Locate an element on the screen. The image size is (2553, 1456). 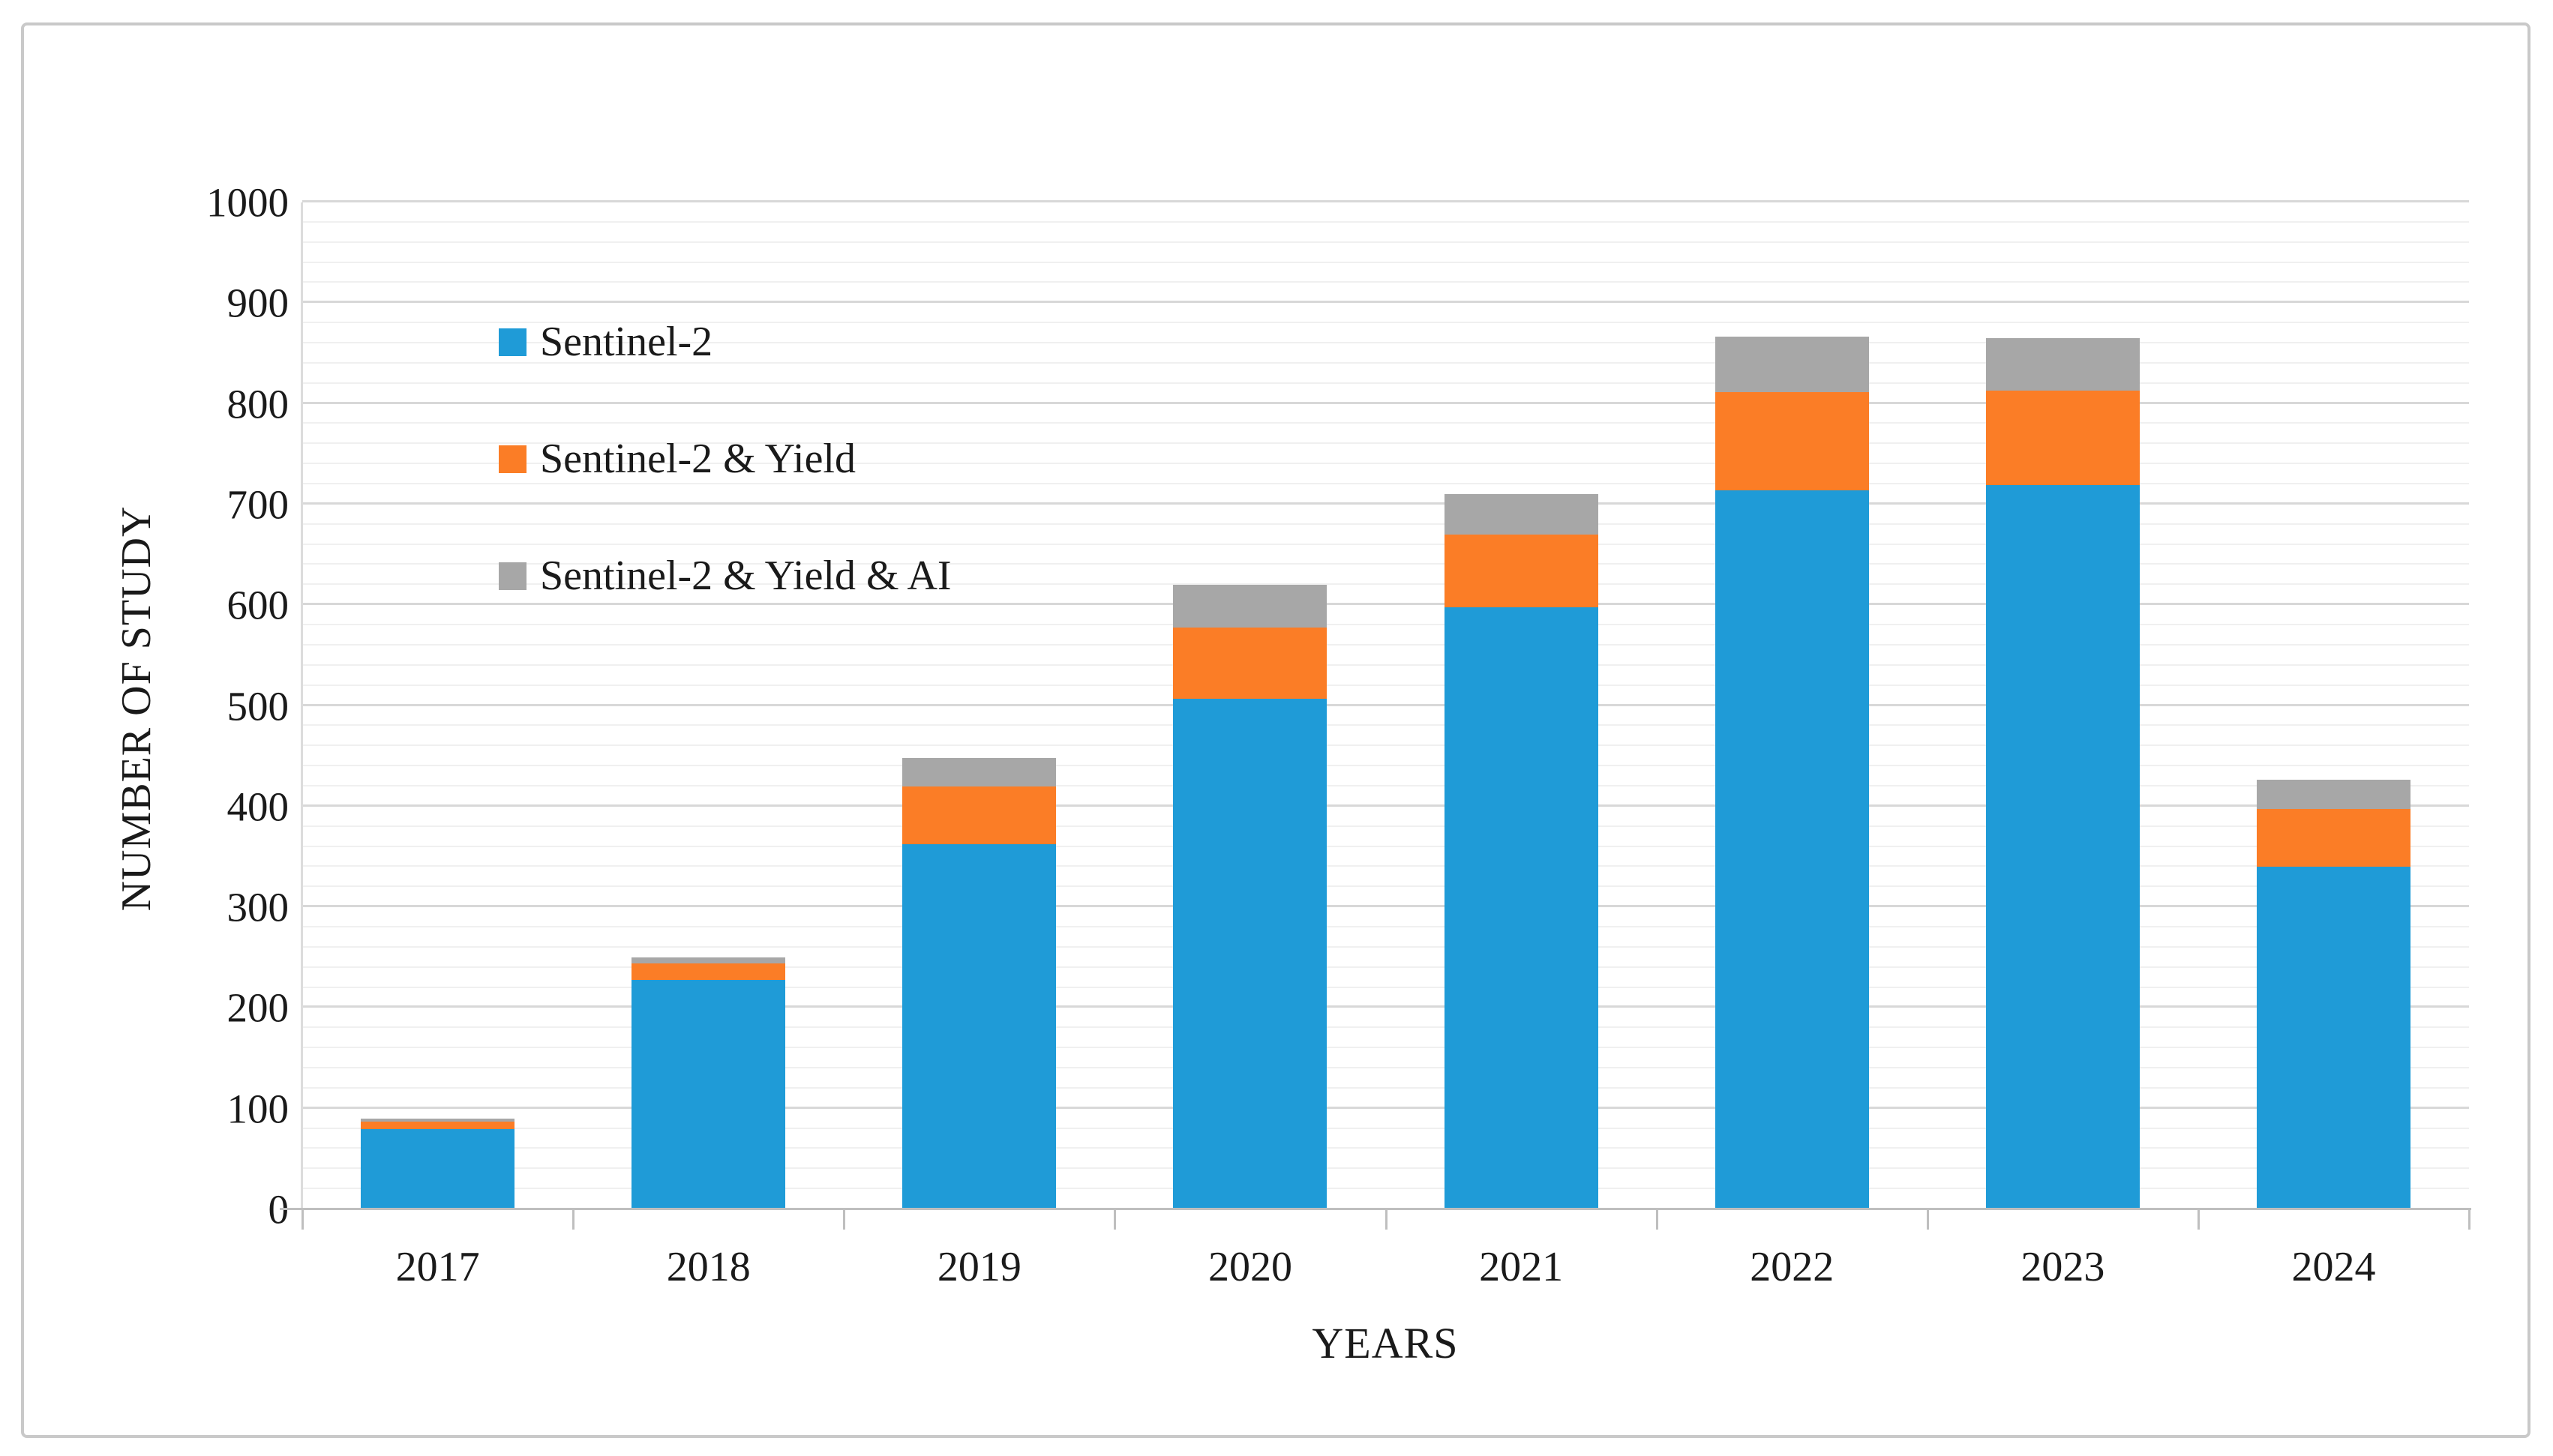
x-tick-label-2017: 2017 is located at coordinates (437, 1267).